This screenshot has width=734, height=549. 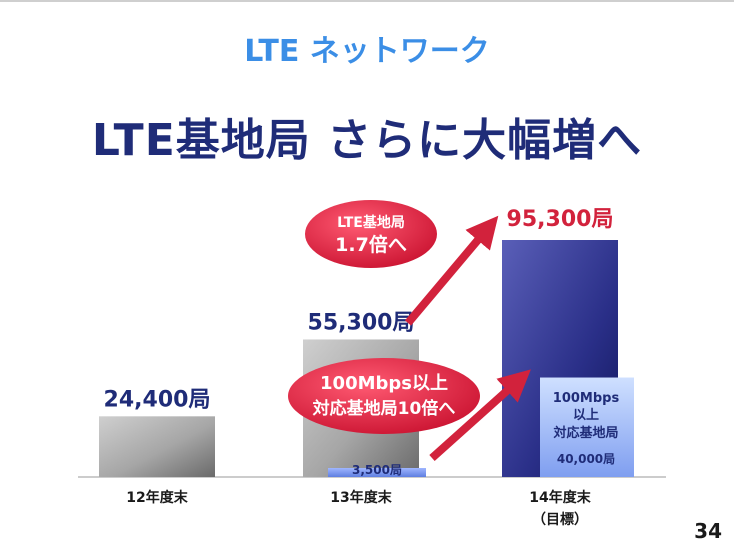 What do you see at coordinates (585, 433) in the screenshot?
I see `sub-bar-label-line3: 対応基地局` at bounding box center [585, 433].